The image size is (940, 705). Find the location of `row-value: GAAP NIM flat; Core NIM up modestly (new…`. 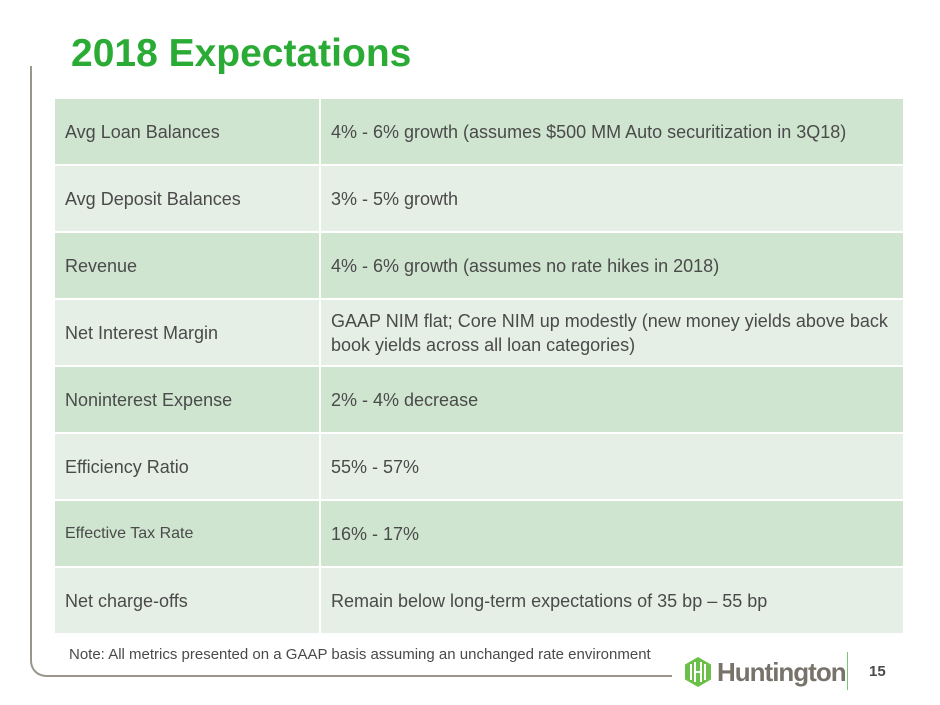

row-value: GAAP NIM flat; Core NIM up modestly (new… is located at coordinates (612, 332).